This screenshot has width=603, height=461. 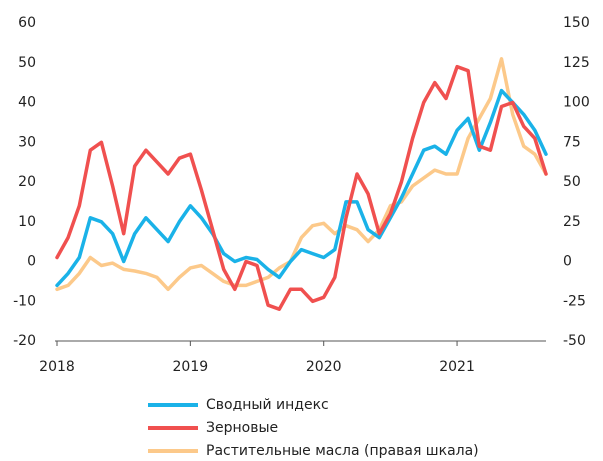 I want to click on y2-tick-label: -50, so click(x=574, y=341).